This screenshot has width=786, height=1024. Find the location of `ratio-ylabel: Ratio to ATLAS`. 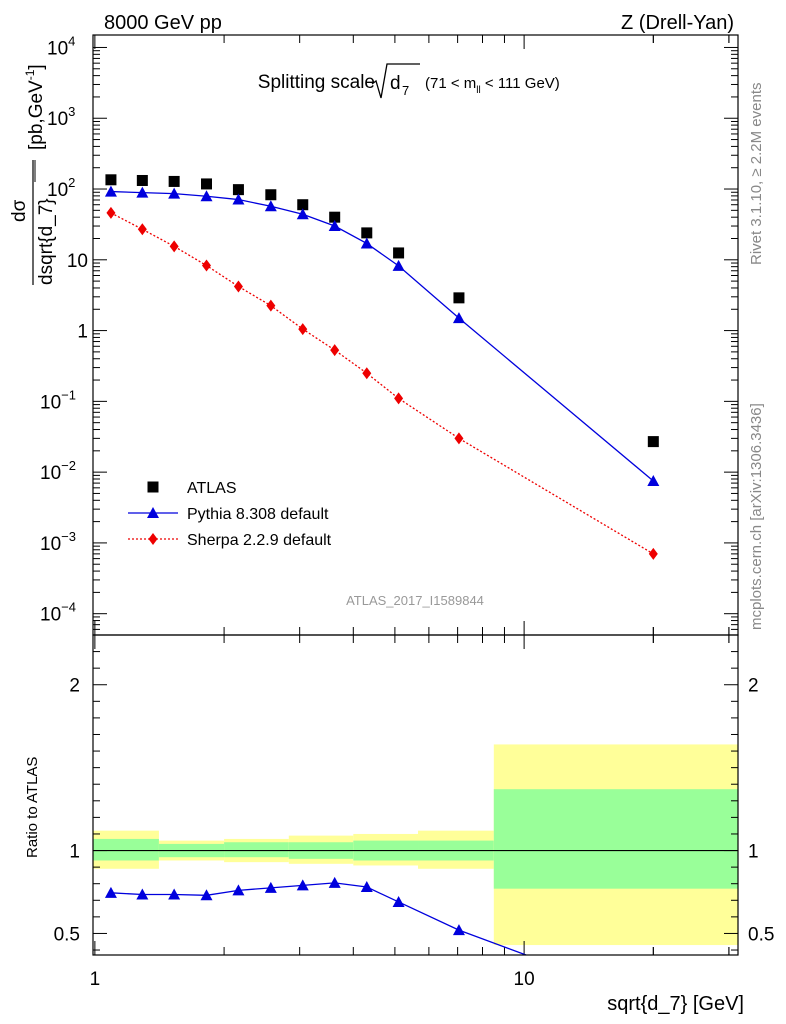

ratio-ylabel: Ratio to ATLAS is located at coordinates (32, 807).